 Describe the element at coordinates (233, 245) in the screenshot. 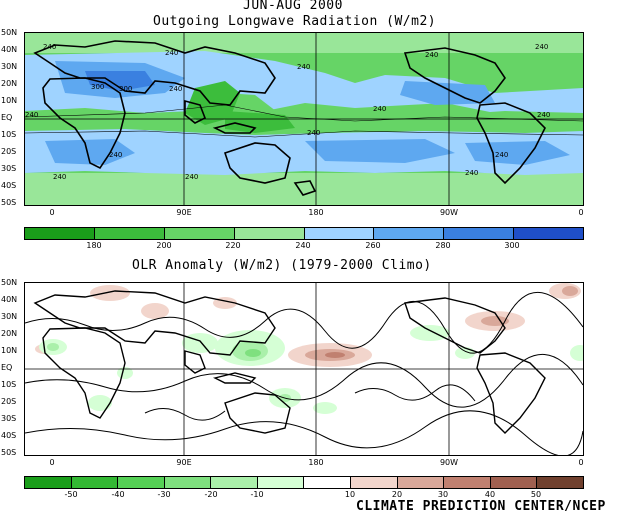

I see `olr-colorbar-tick: 220` at that location.